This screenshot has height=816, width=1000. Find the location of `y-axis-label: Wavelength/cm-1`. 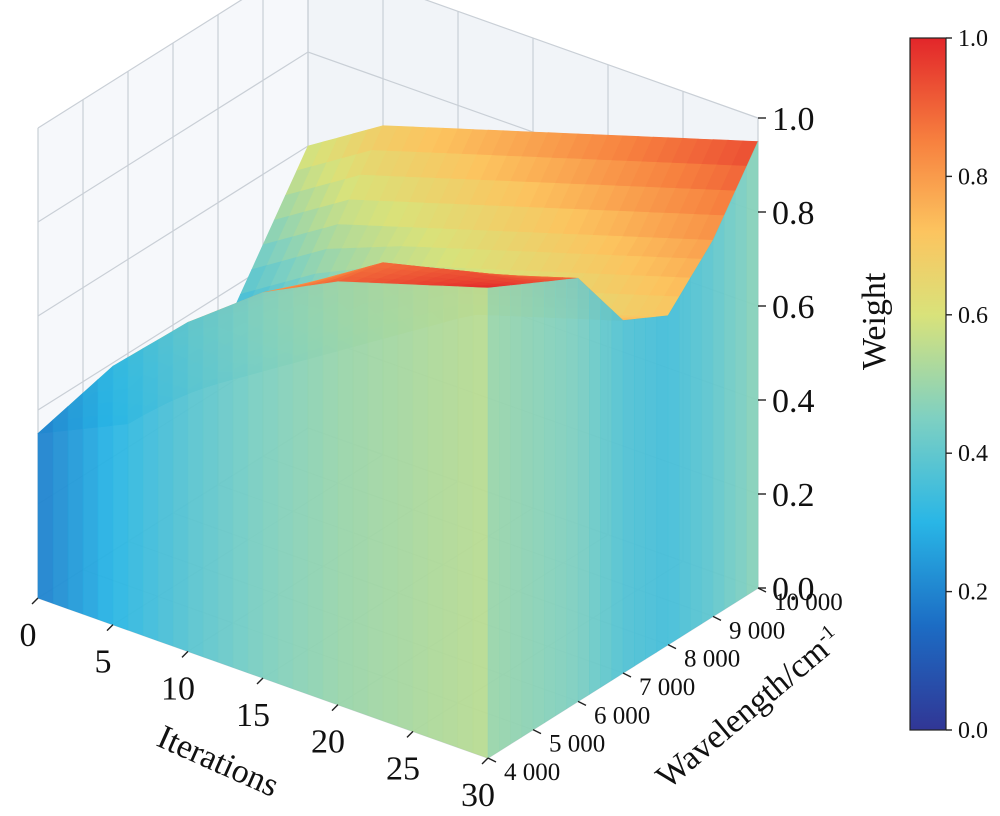

y-axis-label: Wavelength/cm-1 is located at coordinates (748, 708).